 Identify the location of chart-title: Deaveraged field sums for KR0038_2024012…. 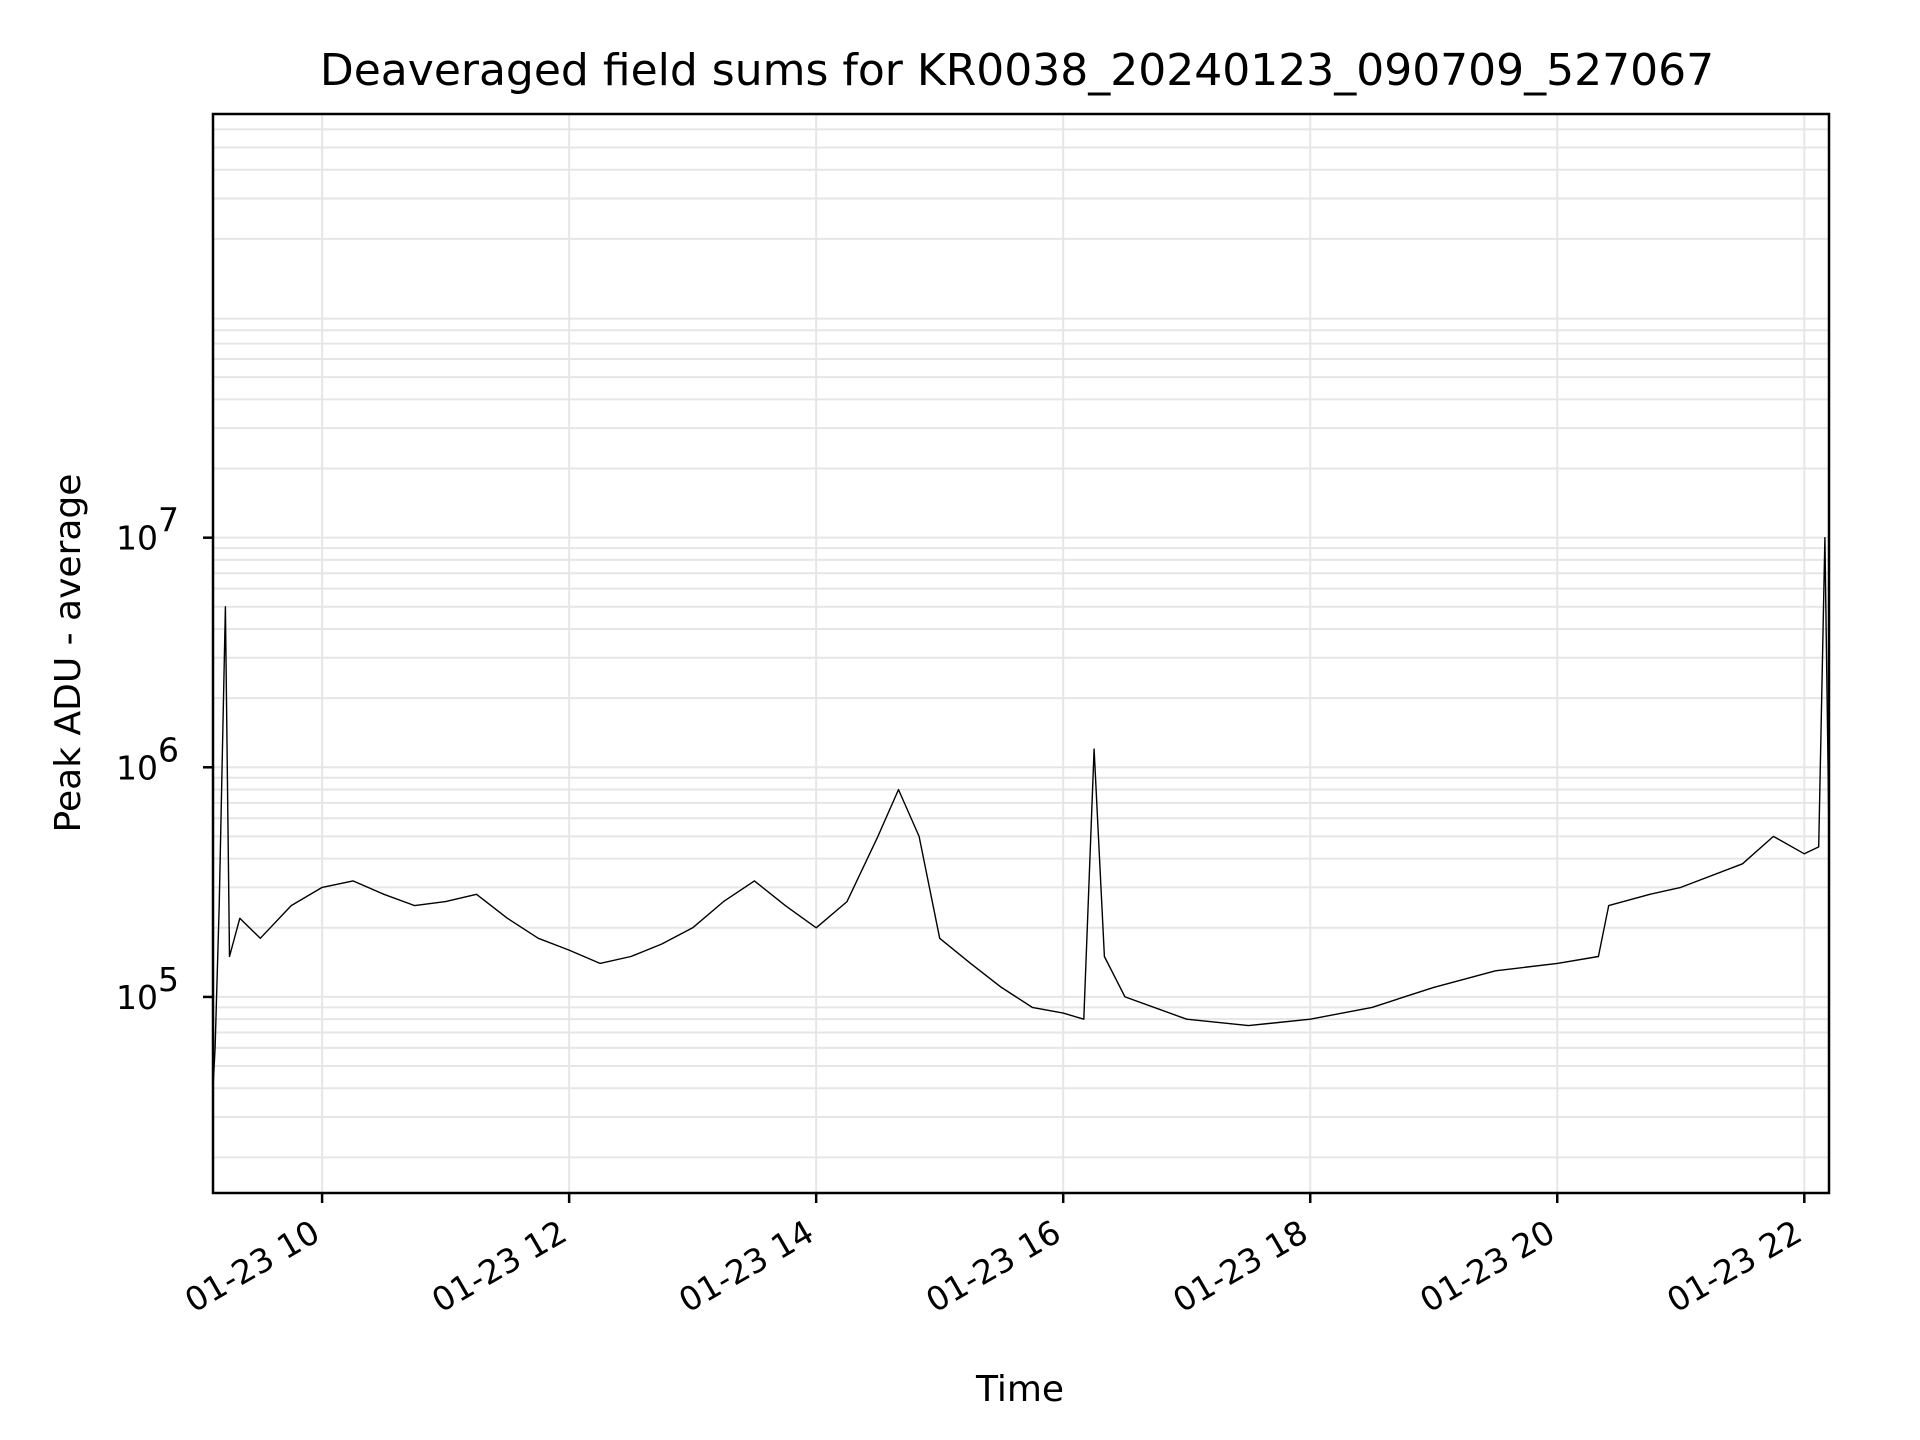
(1017, 70).